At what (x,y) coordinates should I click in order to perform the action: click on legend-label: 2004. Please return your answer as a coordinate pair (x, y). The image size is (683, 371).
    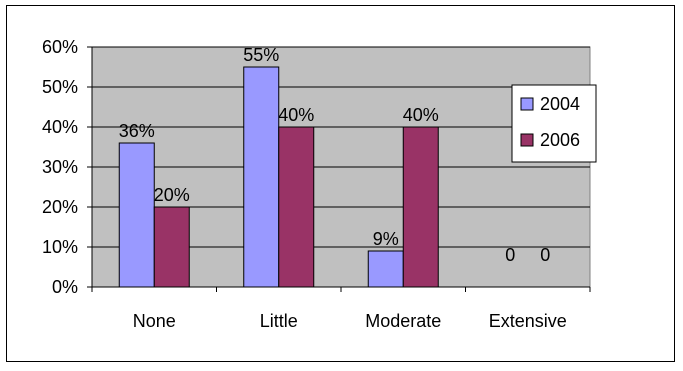
    Looking at the image, I should click on (560, 104).